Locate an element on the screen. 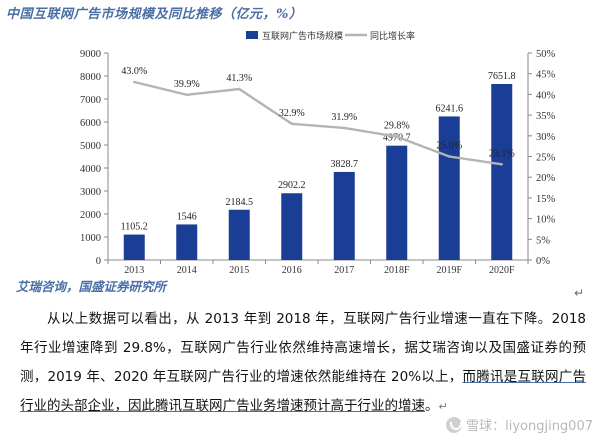  line-point-2016 is located at coordinates (291, 123).